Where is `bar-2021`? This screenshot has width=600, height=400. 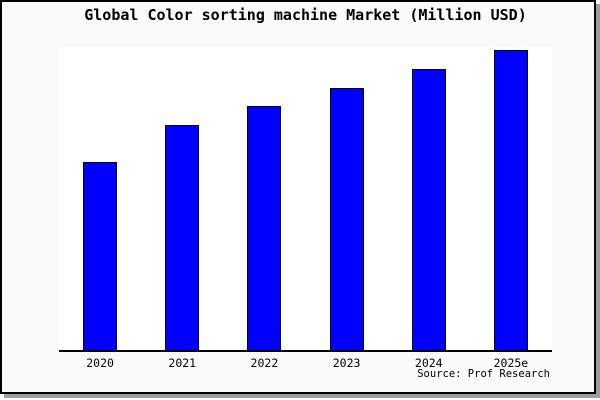 bar-2021 is located at coordinates (182, 237).